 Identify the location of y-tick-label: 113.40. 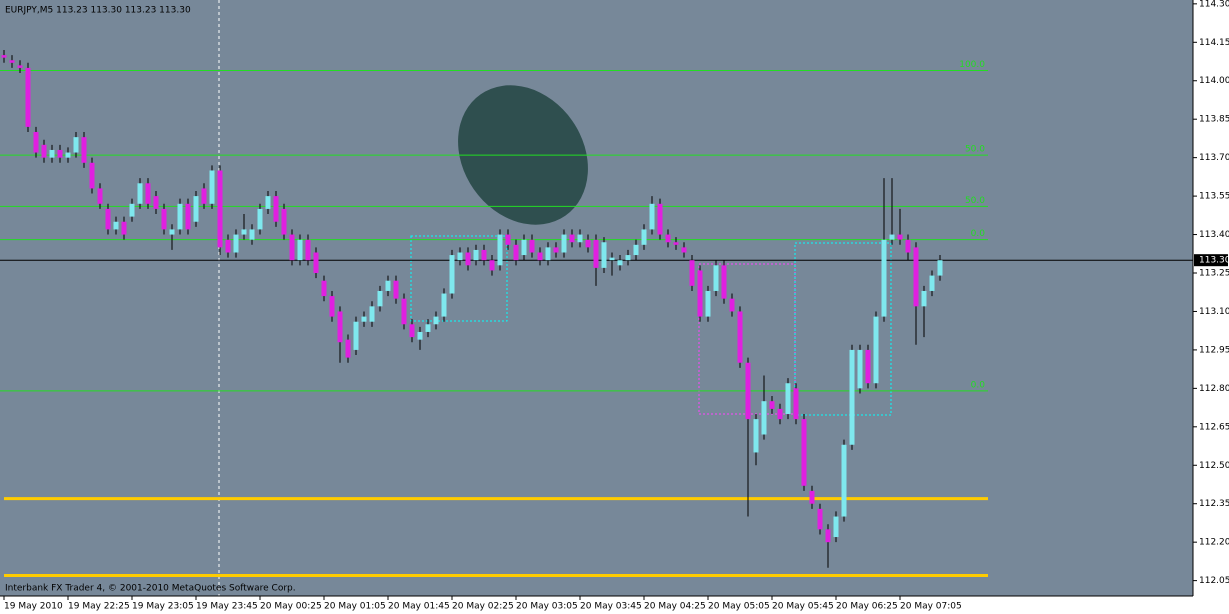
(1214, 235).